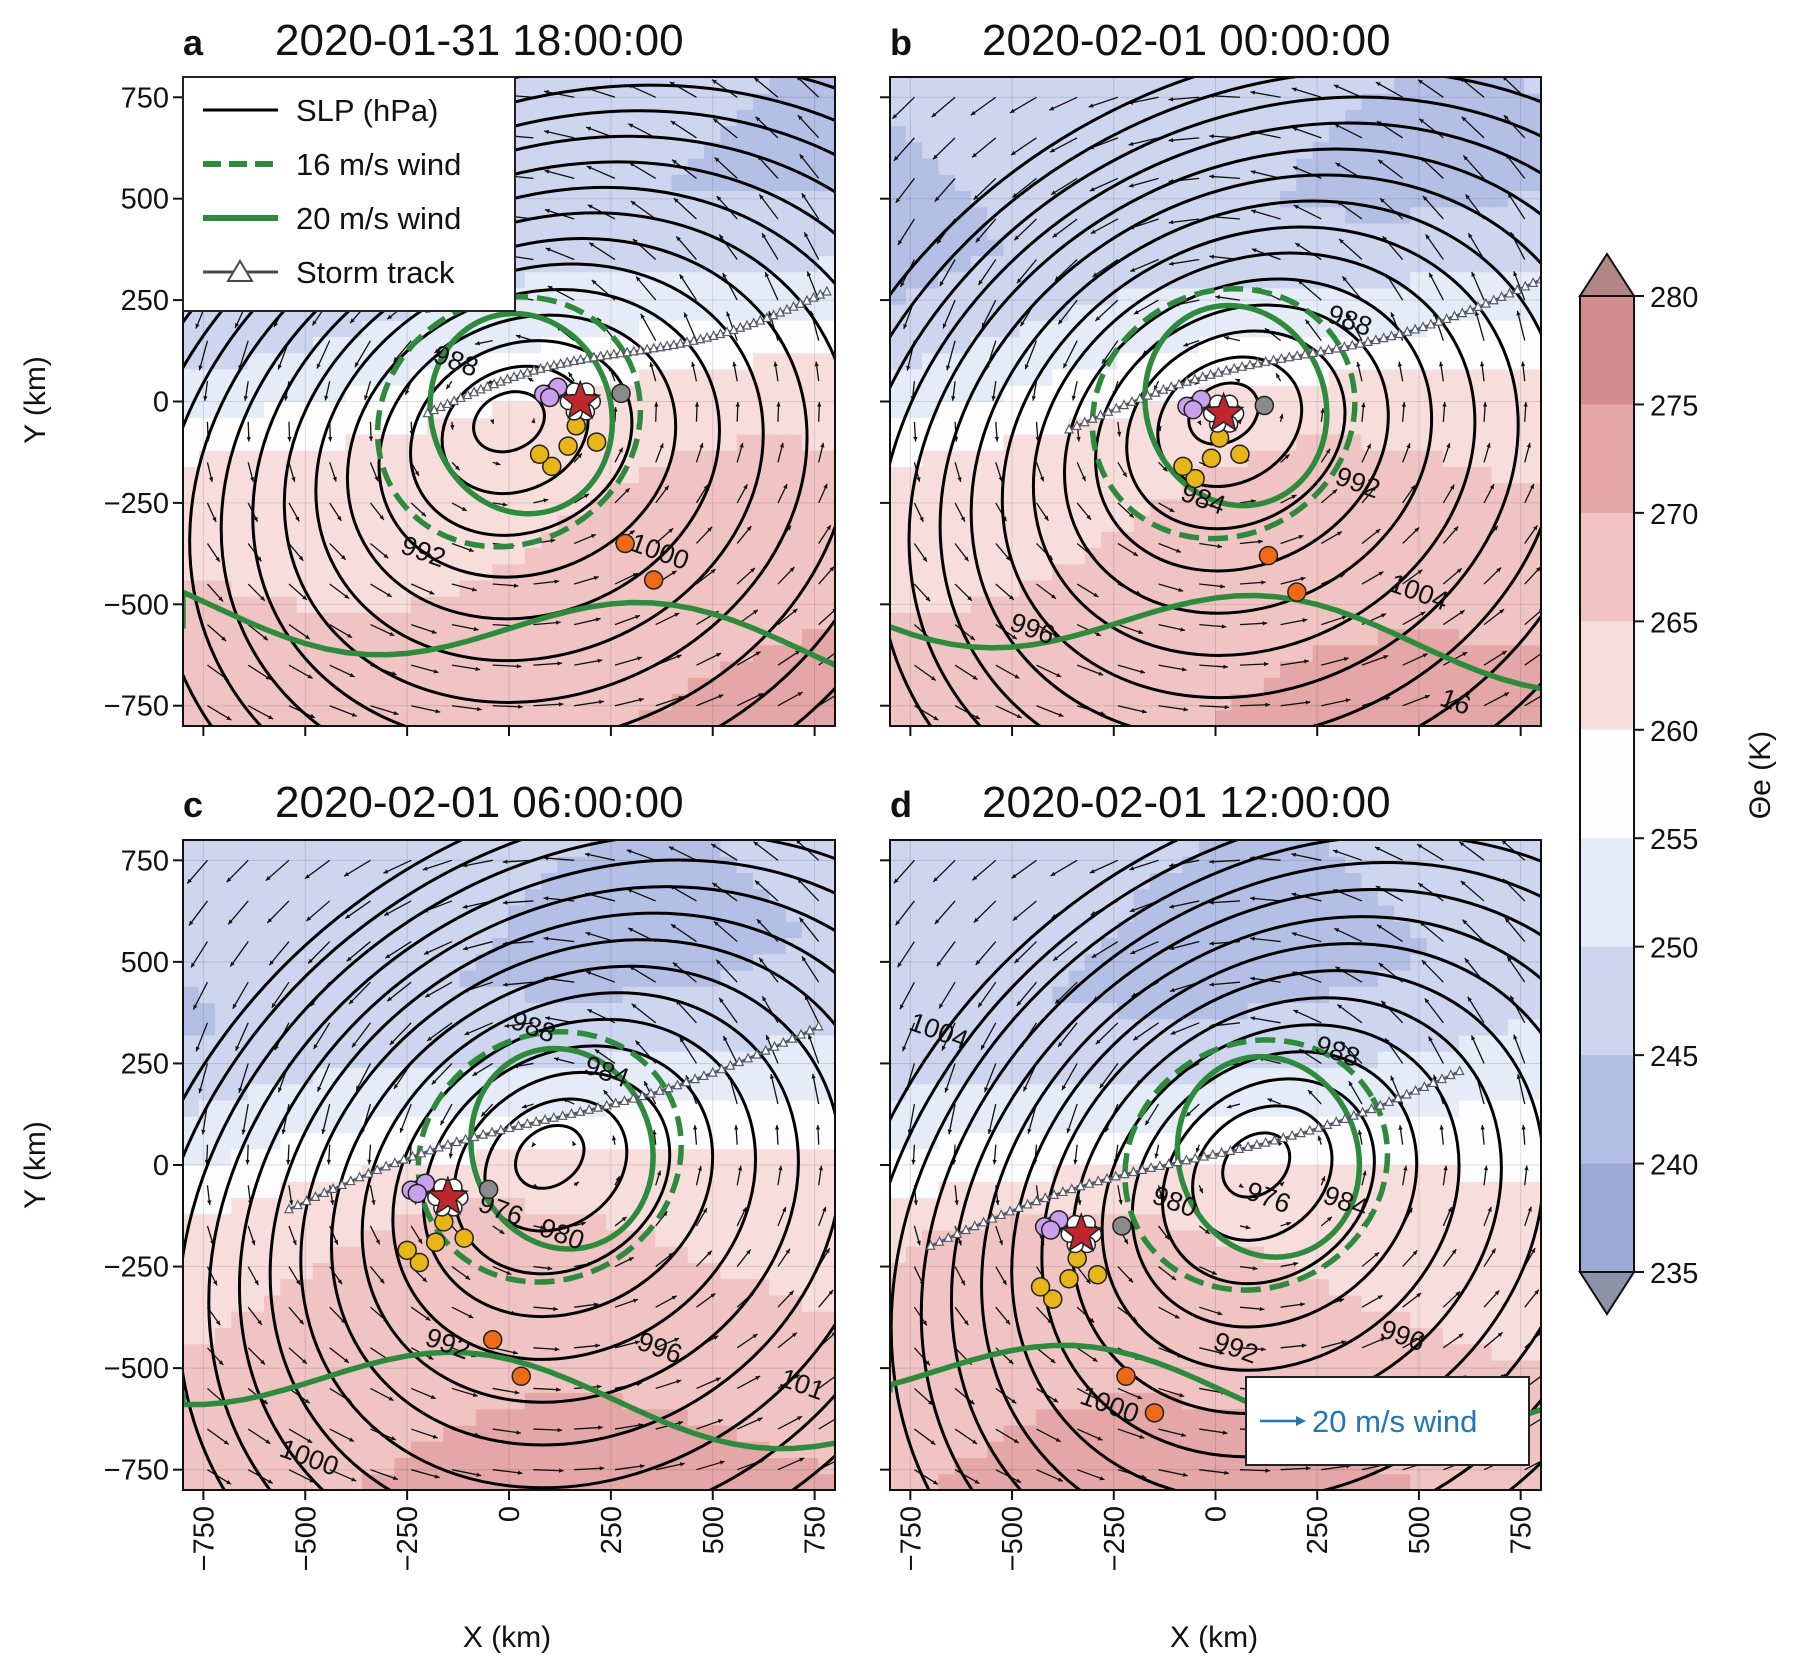 Image resolution: width=1800 pixels, height=1662 pixels. What do you see at coordinates (901, 42) in the screenshot?
I see `panel-letter-b: b` at bounding box center [901, 42].